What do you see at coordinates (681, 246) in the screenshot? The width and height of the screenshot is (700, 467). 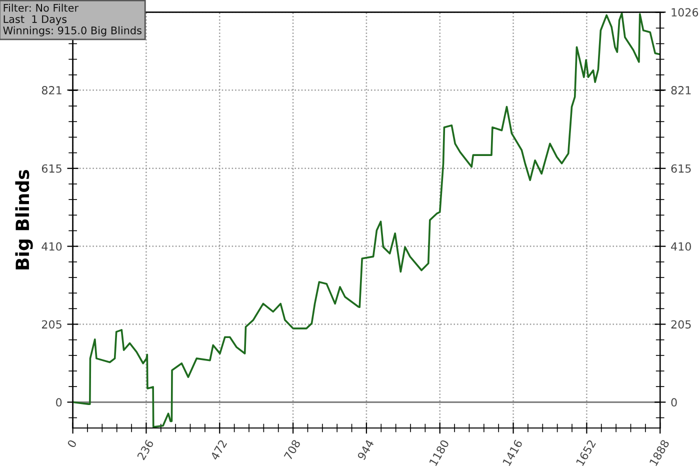 I see `y2-tick-label: 410` at bounding box center [681, 246].